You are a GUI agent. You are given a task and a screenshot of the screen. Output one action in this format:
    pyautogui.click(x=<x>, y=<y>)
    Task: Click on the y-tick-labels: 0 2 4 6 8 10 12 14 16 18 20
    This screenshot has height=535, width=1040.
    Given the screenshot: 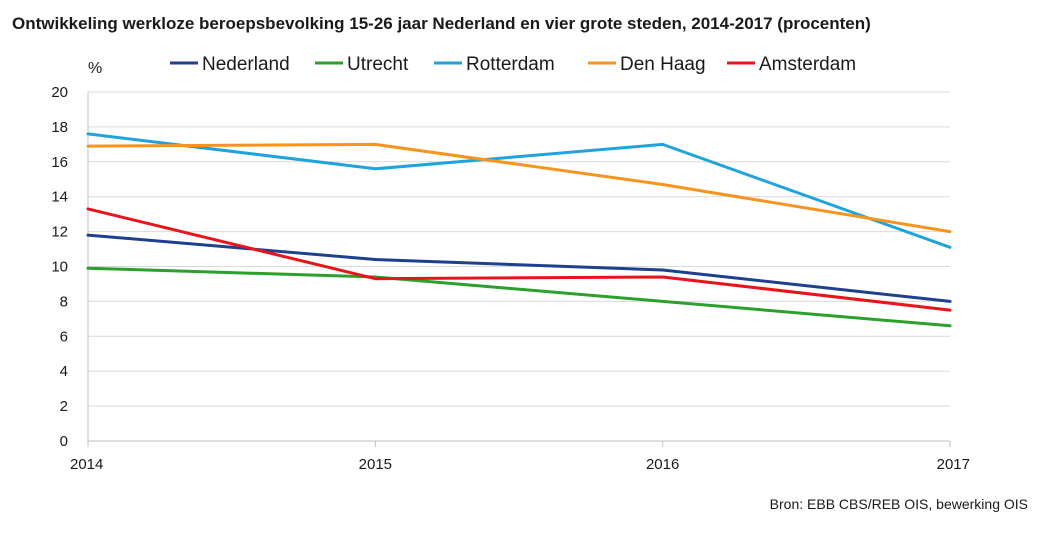 What is the action you would take?
    pyautogui.click(x=59, y=267)
    